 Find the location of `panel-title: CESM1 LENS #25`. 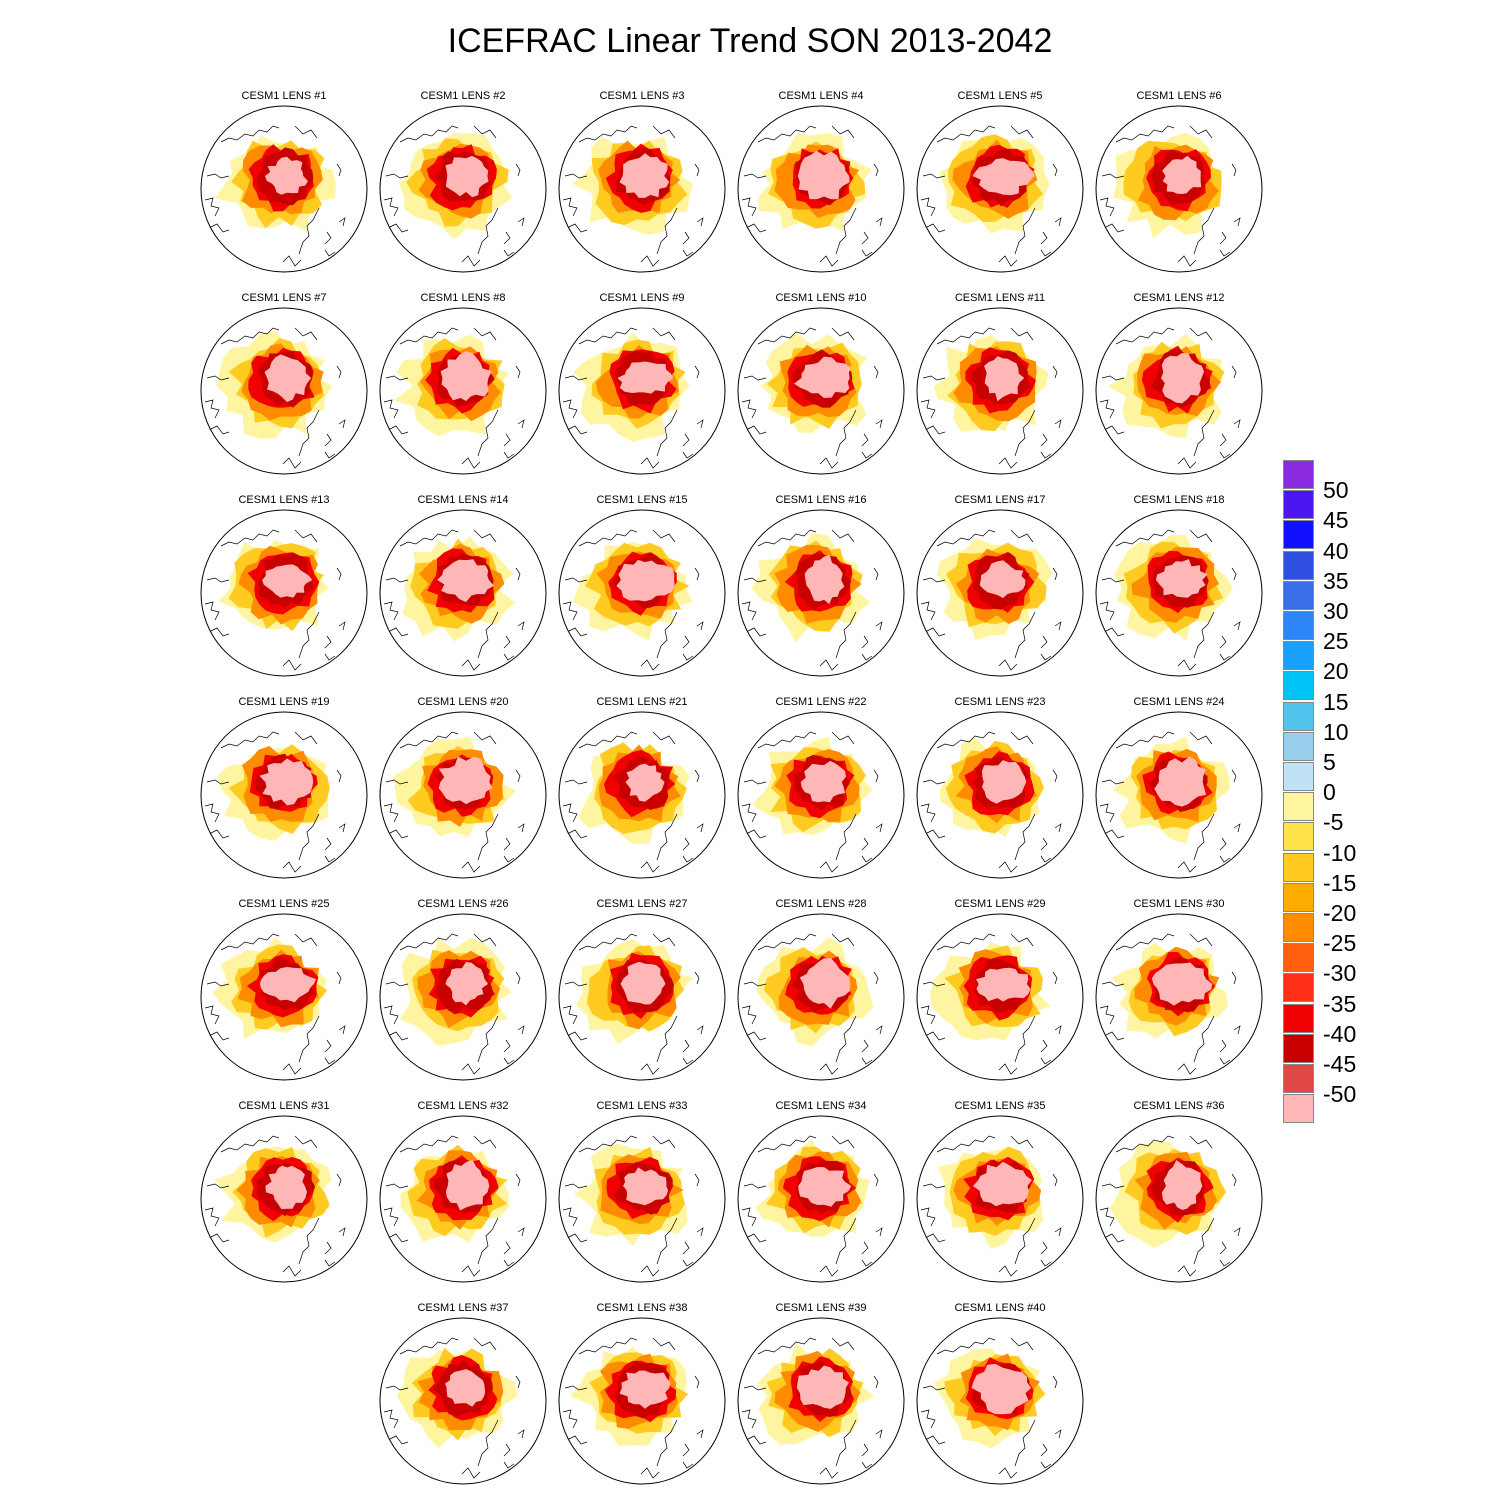

panel-title: CESM1 LENS #25 is located at coordinates (284, 904).